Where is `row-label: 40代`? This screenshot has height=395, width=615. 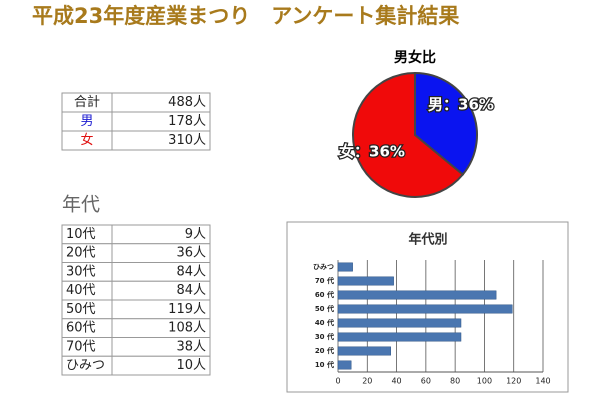 row-label: 40代 is located at coordinates (81, 290).